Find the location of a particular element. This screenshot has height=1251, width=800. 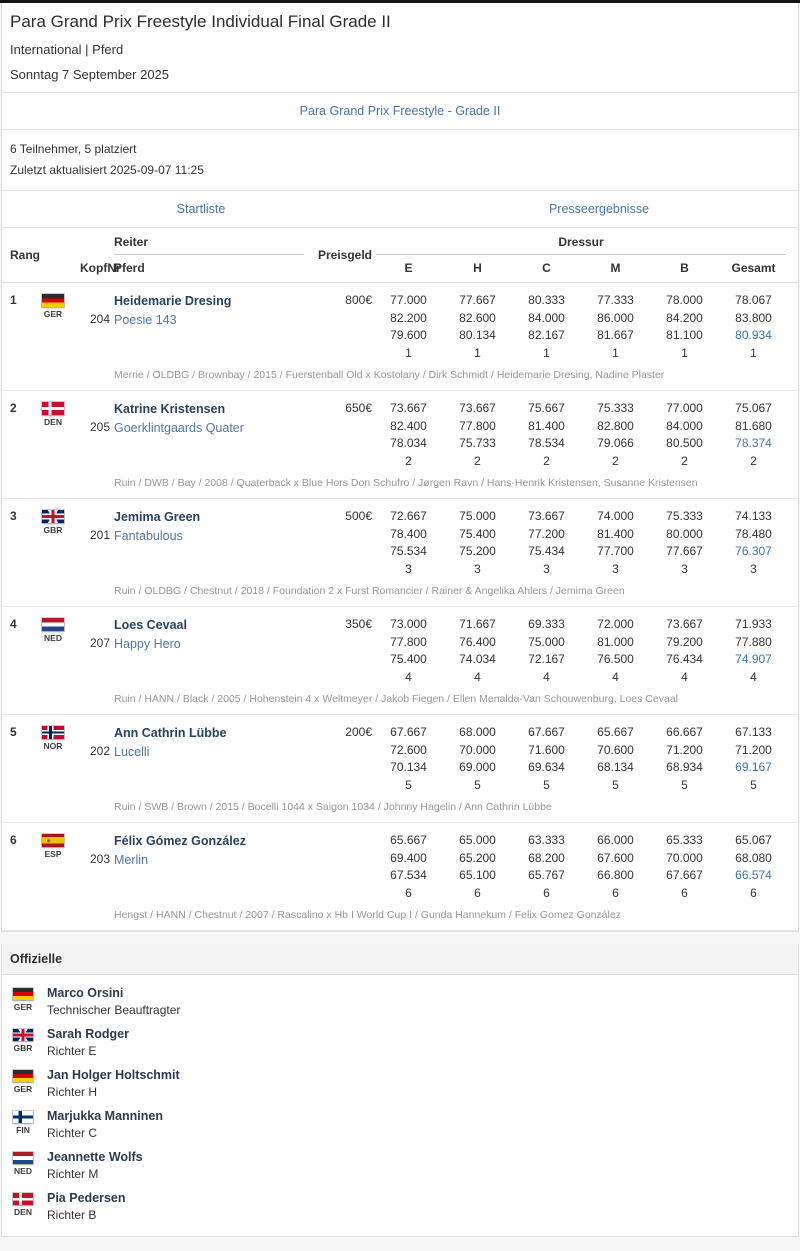

officials-title: Offizielle is located at coordinates (400, 959).